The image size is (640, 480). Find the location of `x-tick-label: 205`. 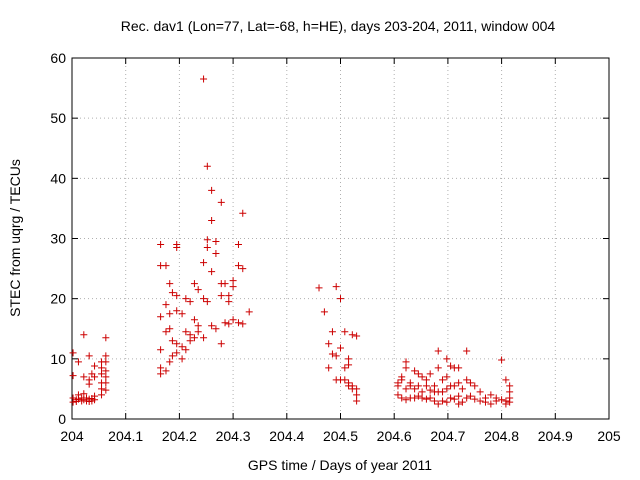

x-tick-label: 205 is located at coordinates (609, 436).